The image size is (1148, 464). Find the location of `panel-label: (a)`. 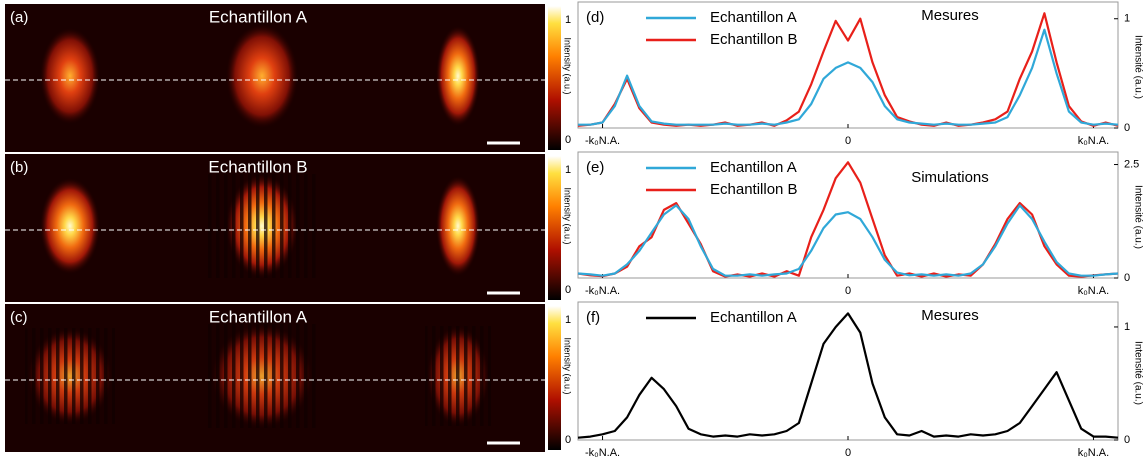

panel-label: (a) is located at coordinates (19, 17).